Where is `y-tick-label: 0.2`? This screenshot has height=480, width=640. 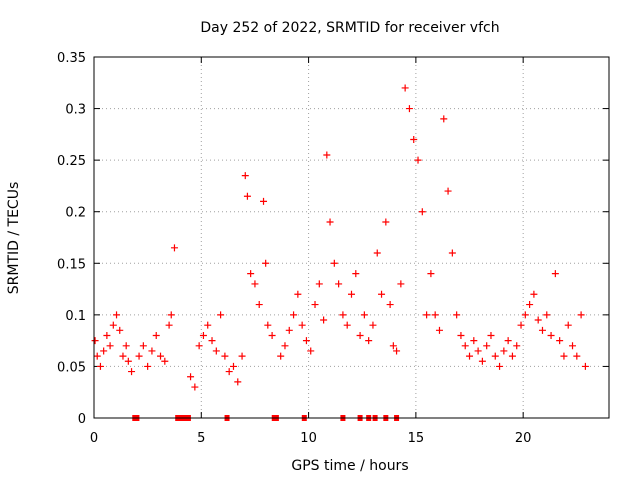
y-tick-label: 0.2 is located at coordinates (75, 213).